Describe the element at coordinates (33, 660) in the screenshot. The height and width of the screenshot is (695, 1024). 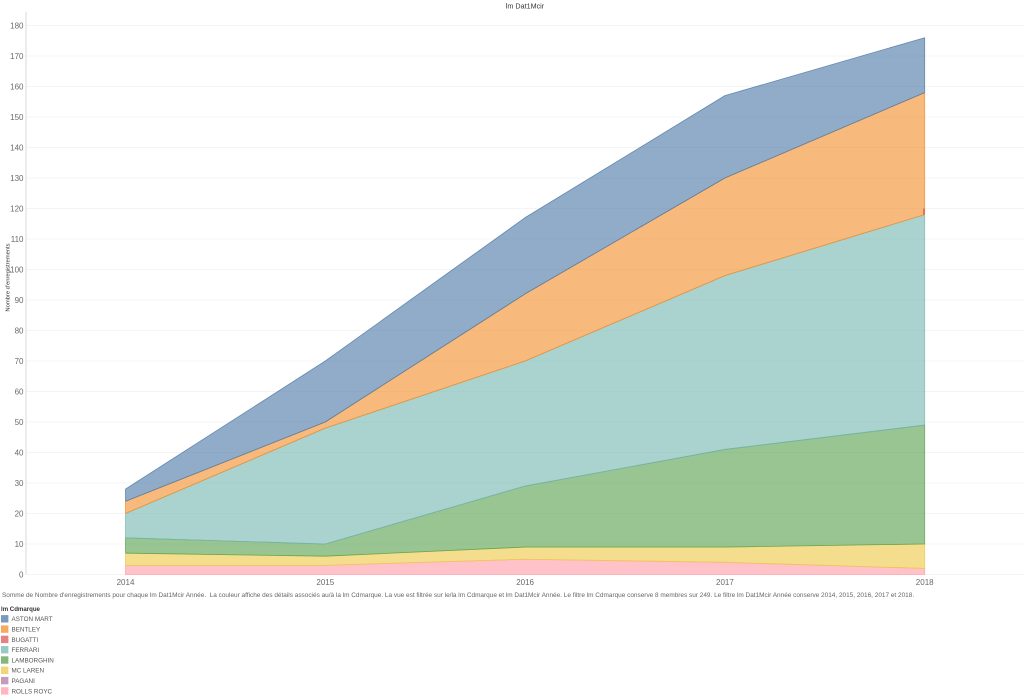
I see `svg-text: LAMBORGHIN` at that location.